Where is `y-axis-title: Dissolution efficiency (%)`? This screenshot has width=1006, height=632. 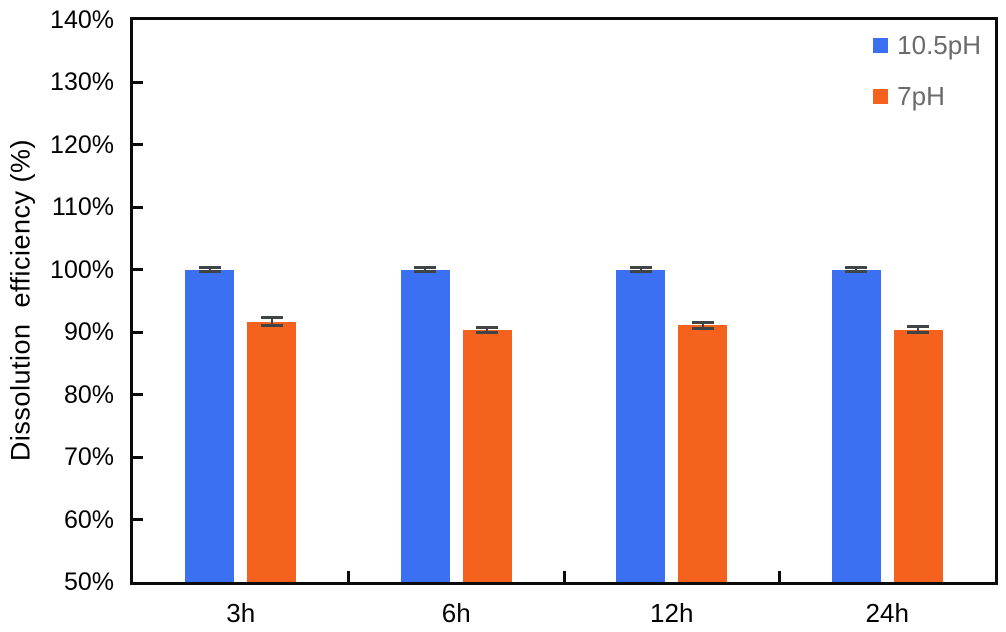
y-axis-title: Dissolution efficiency (%) is located at coordinates (20, 300).